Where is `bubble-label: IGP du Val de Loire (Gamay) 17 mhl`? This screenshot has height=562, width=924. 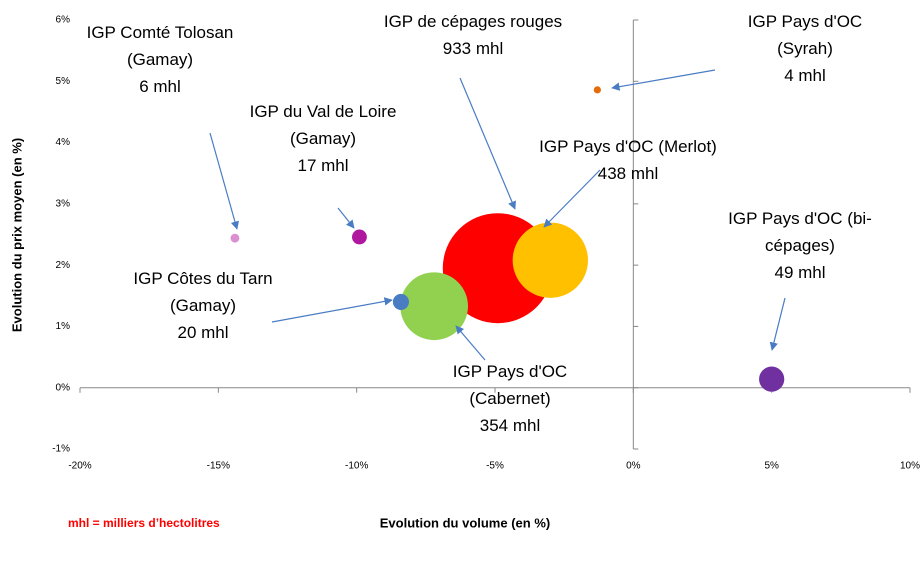 bubble-label: IGP du Val de Loire (Gamay) 17 mhl is located at coordinates (323, 138).